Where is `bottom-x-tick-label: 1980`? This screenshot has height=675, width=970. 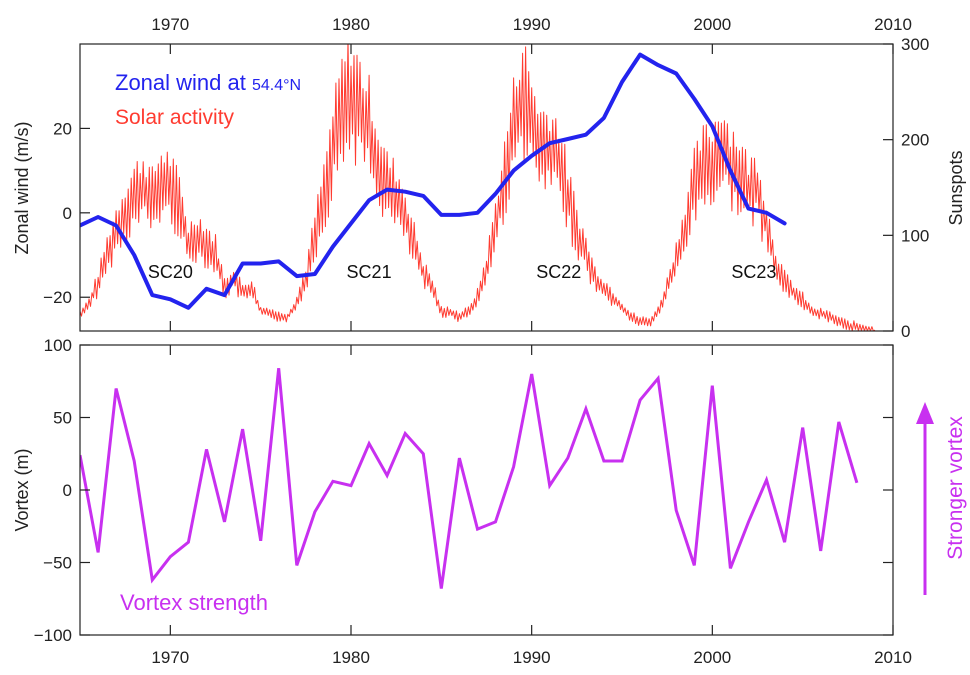
bottom-x-tick-label: 1980 is located at coordinates (351, 657).